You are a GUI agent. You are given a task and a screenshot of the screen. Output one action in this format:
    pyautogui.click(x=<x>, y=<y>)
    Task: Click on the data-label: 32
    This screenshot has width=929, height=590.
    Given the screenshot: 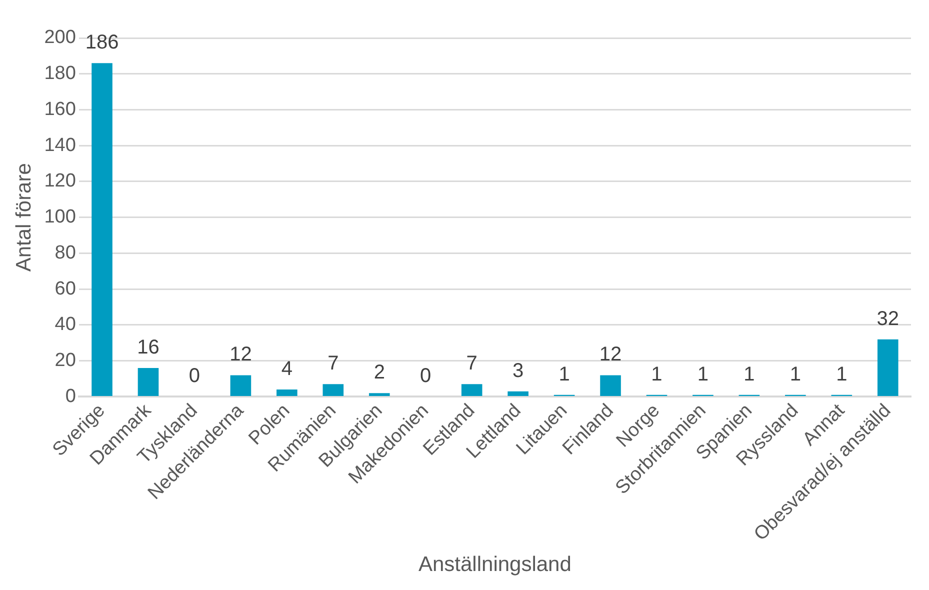 What is the action you would take?
    pyautogui.click(x=888, y=319)
    